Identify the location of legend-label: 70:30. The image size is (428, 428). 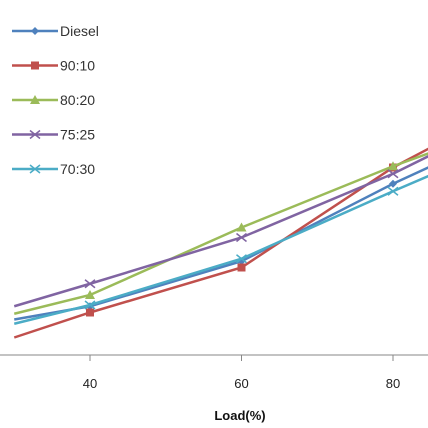
(77, 169).